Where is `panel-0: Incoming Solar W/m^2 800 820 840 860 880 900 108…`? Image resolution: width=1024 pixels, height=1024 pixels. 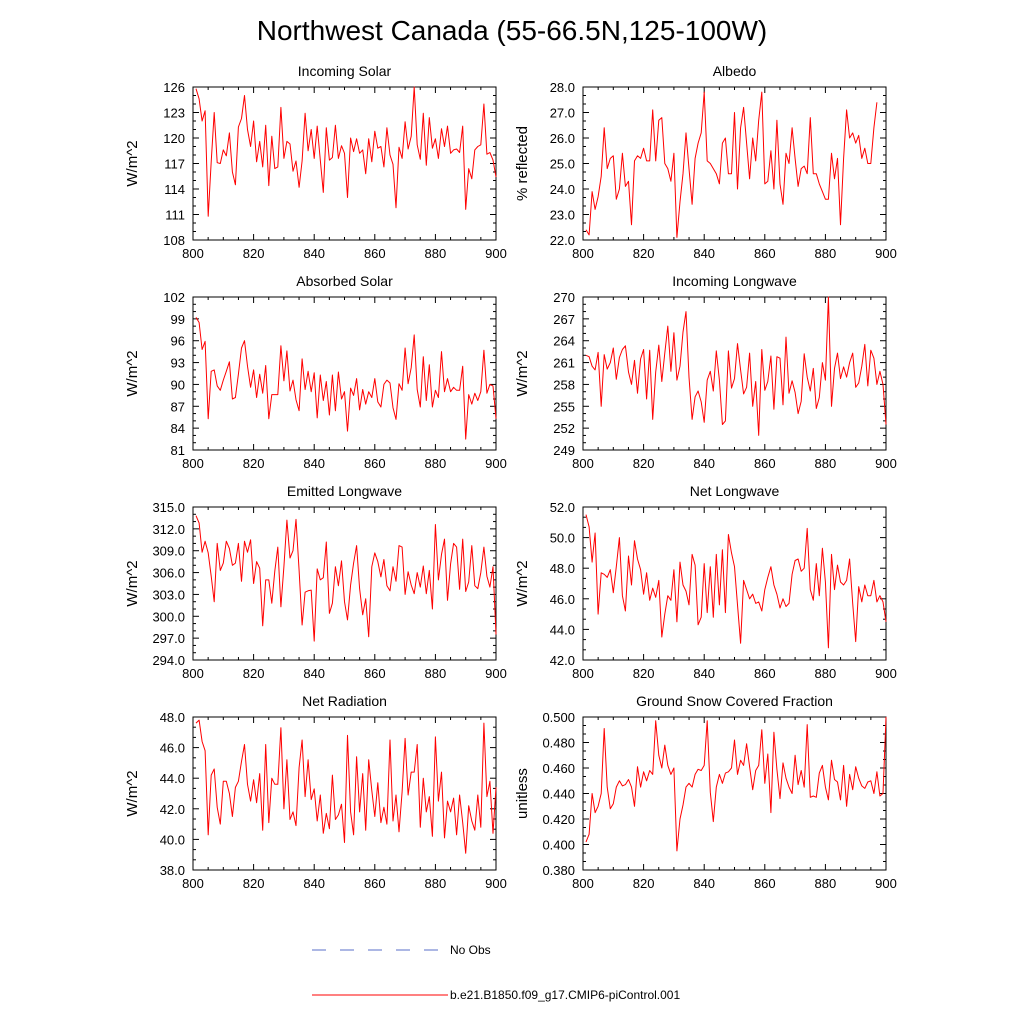 panel-0: Incoming Solar W/m^2 800 820 840 860 880 900 108… is located at coordinates (315, 162).